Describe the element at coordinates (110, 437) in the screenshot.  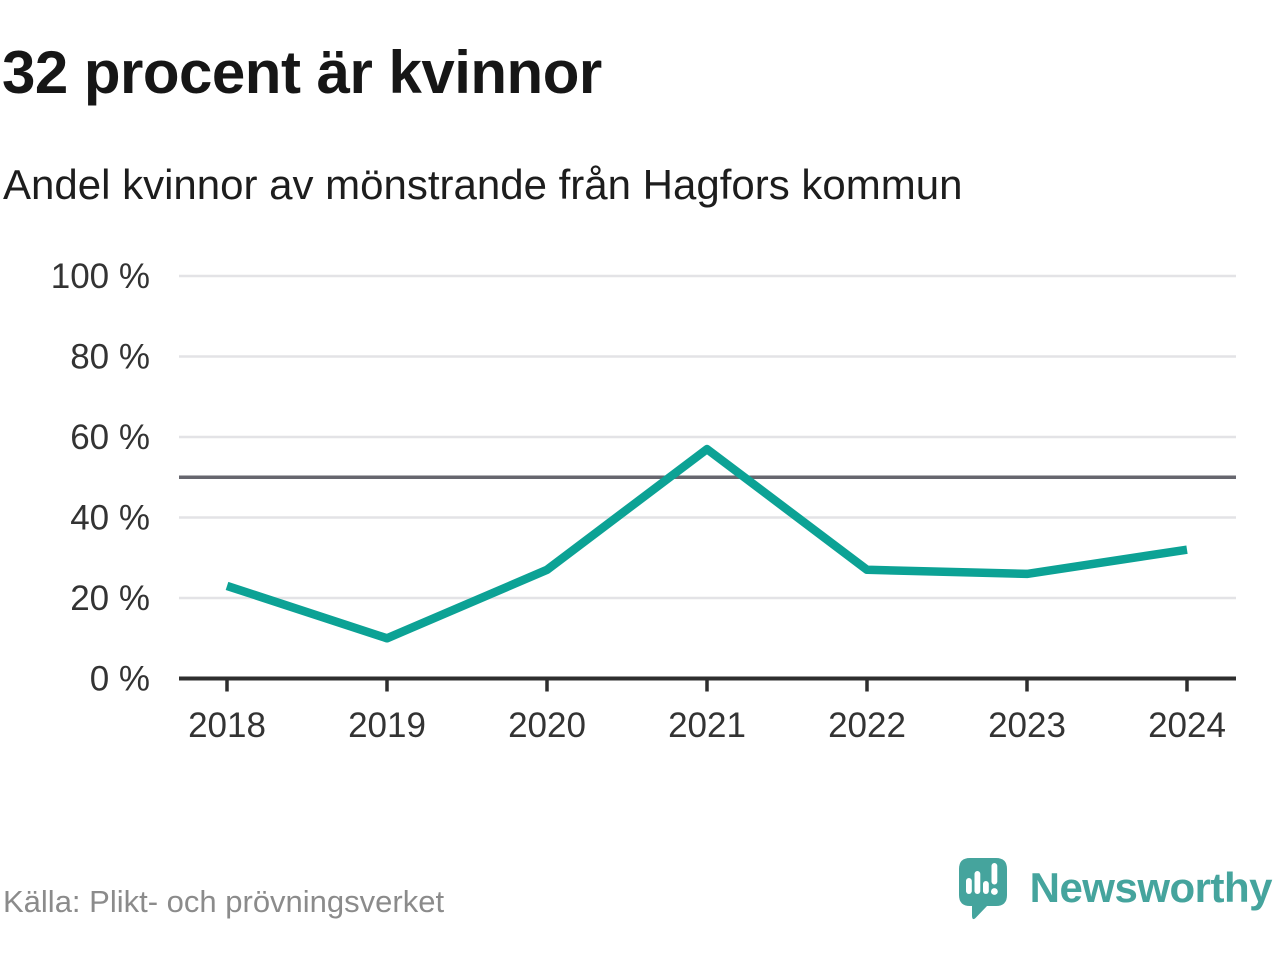
I see `y-tick-label-60: 60 %` at that location.